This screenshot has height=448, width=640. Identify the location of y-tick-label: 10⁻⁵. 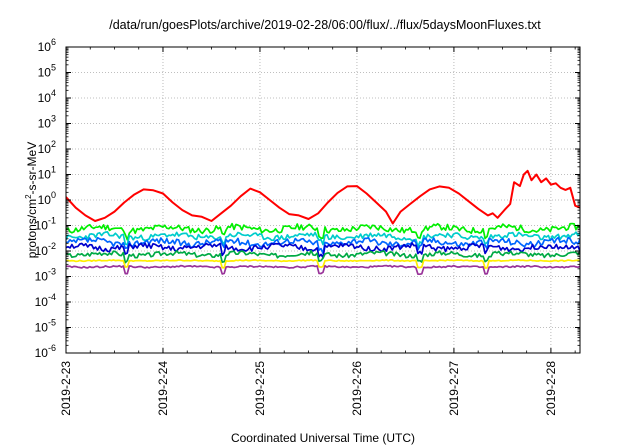
(45, 326).